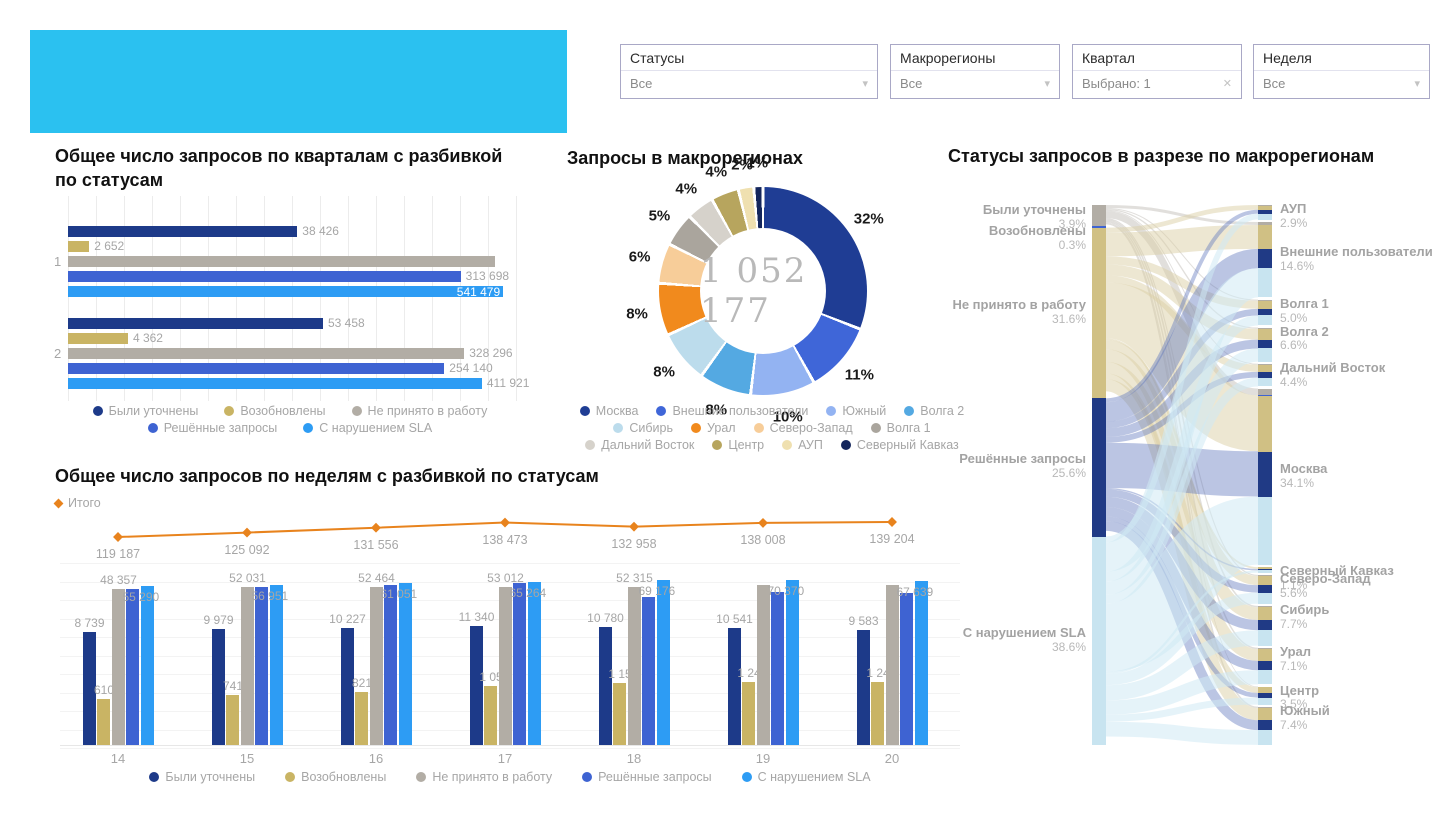 The width and height of the screenshot is (1450, 816). What do you see at coordinates (806, 777) in the screenshot?
I see `legend-item: С нарушением SLA` at bounding box center [806, 777].